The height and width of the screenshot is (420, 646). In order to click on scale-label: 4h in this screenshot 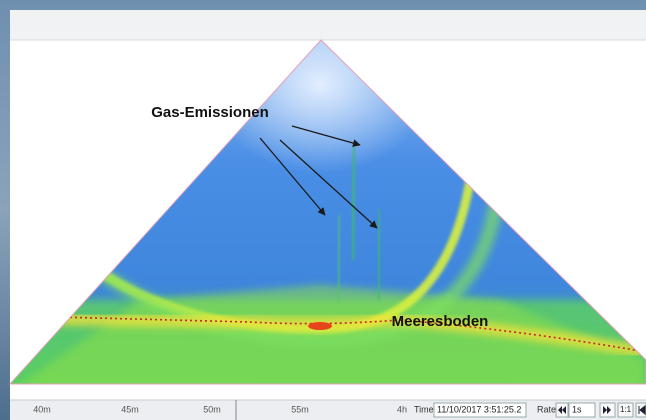, I will do `click(402, 409)`.